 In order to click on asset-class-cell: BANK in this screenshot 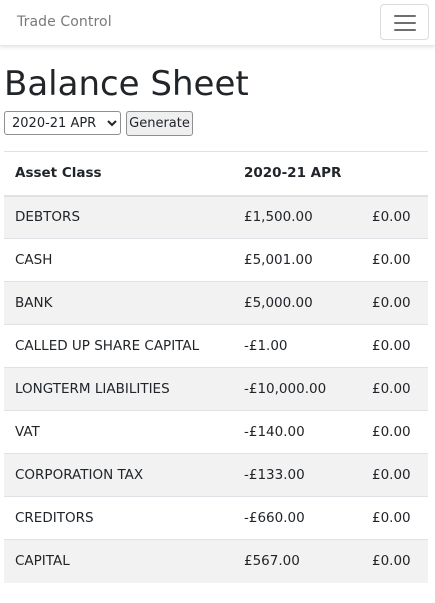, I will do `click(34, 303)`.